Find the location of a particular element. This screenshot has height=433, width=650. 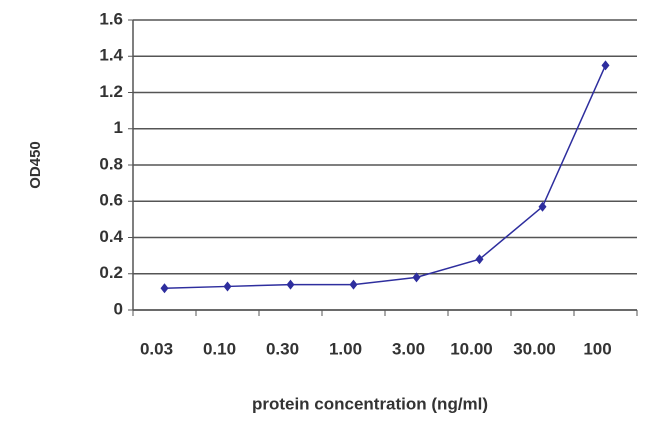

x-tick-label: 0.10 is located at coordinates (219, 348).